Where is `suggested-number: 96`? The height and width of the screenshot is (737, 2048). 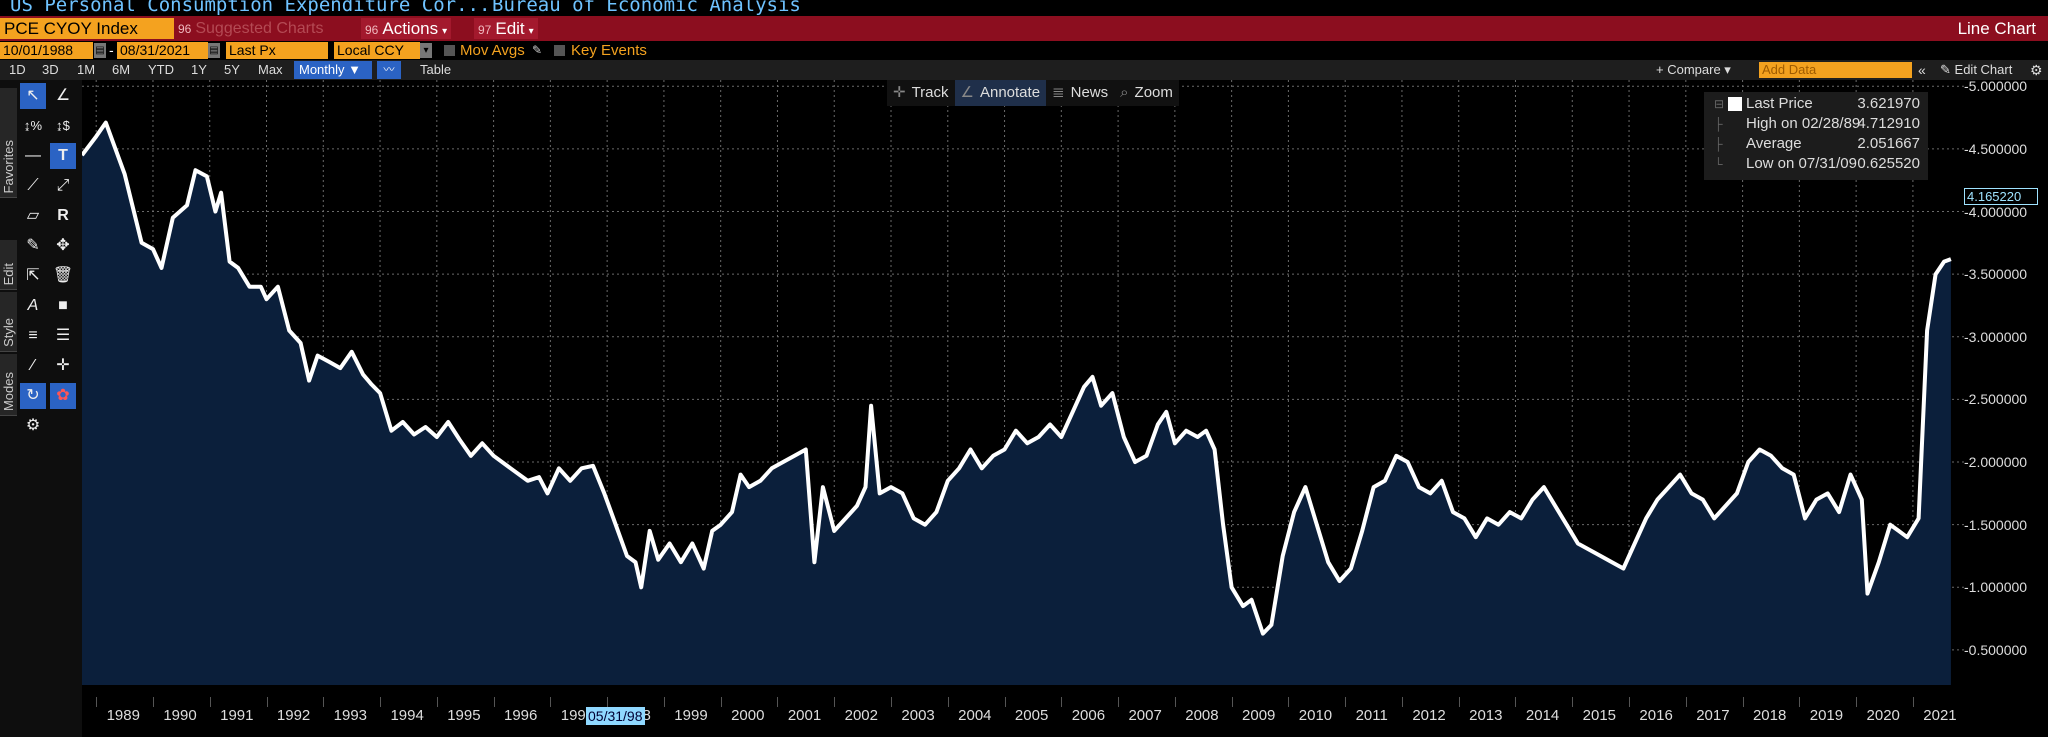 suggested-number: 96 is located at coordinates (185, 29).